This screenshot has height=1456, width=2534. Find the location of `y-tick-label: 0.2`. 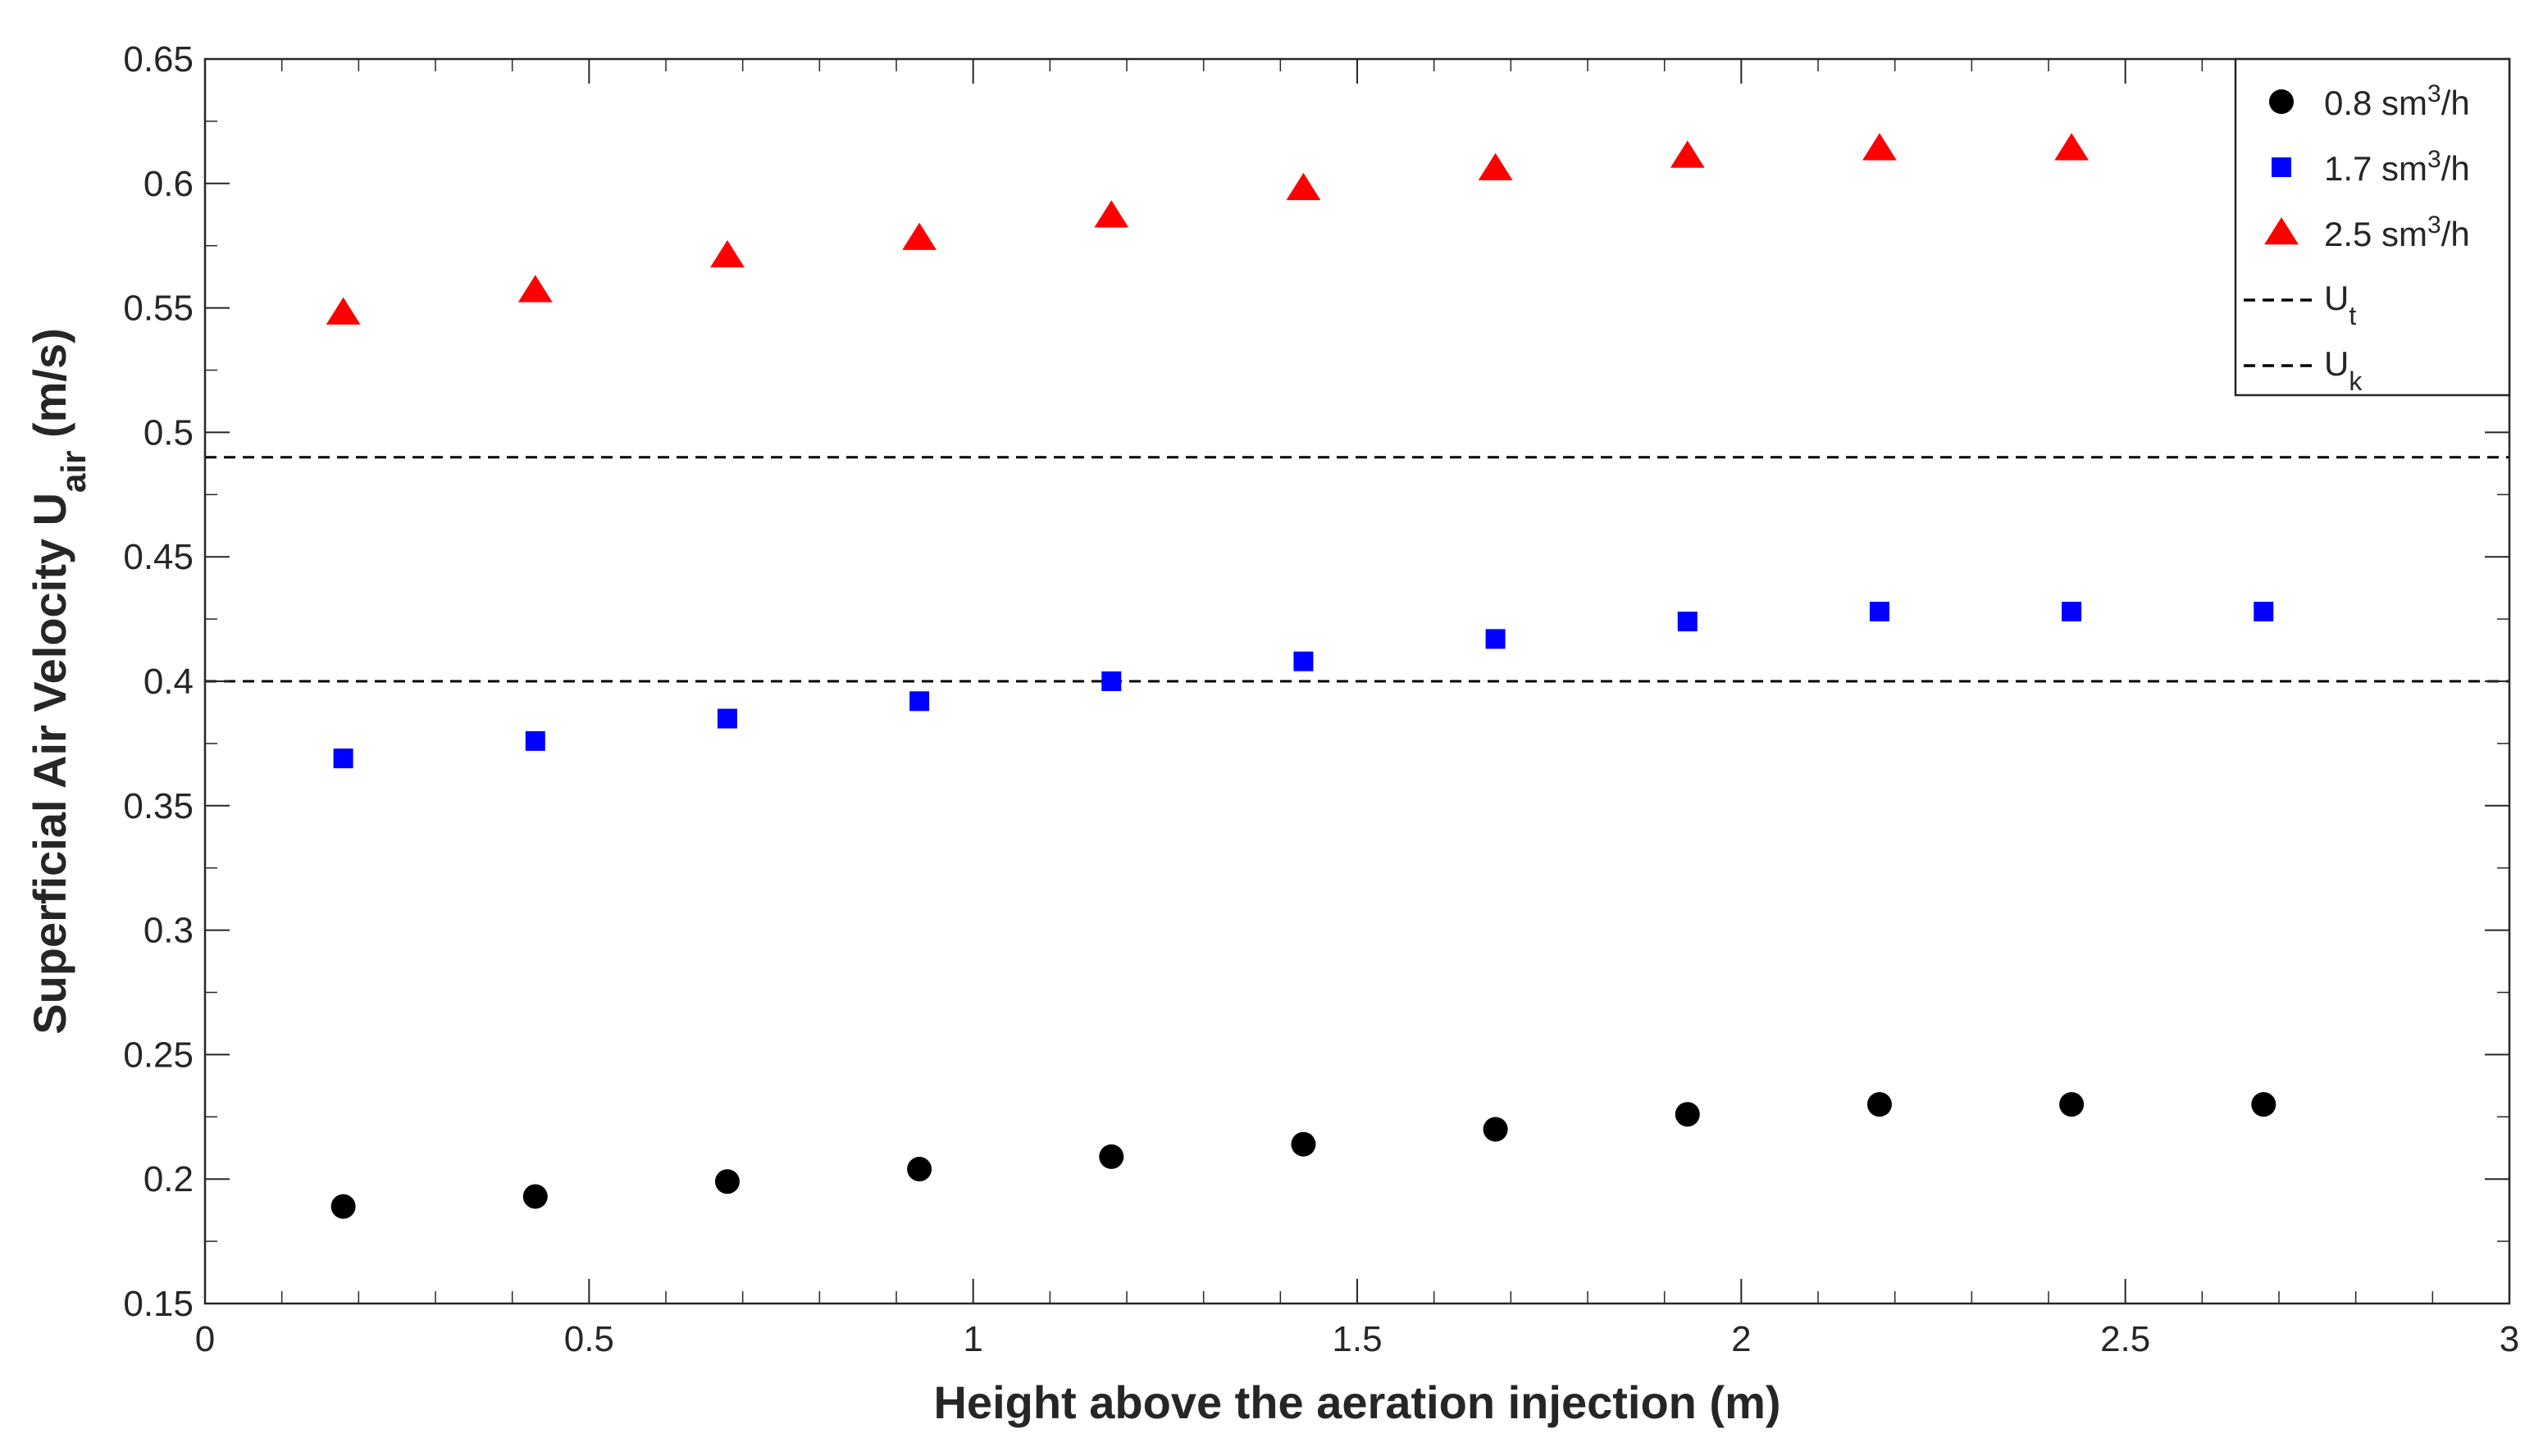

y-tick-label: 0.2 is located at coordinates (169, 1179).